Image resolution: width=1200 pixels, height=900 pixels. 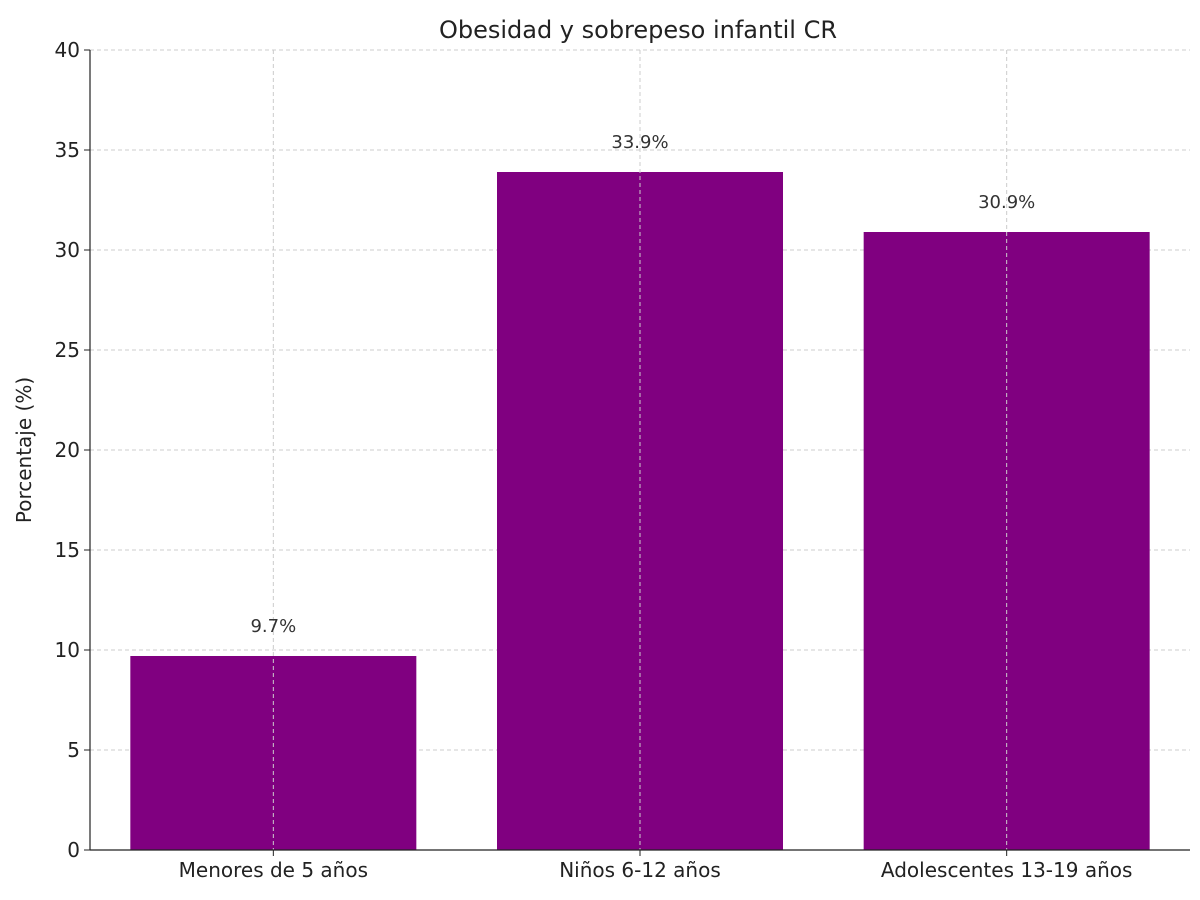 I want to click on y-tick-label: 40, so click(x=67, y=50).